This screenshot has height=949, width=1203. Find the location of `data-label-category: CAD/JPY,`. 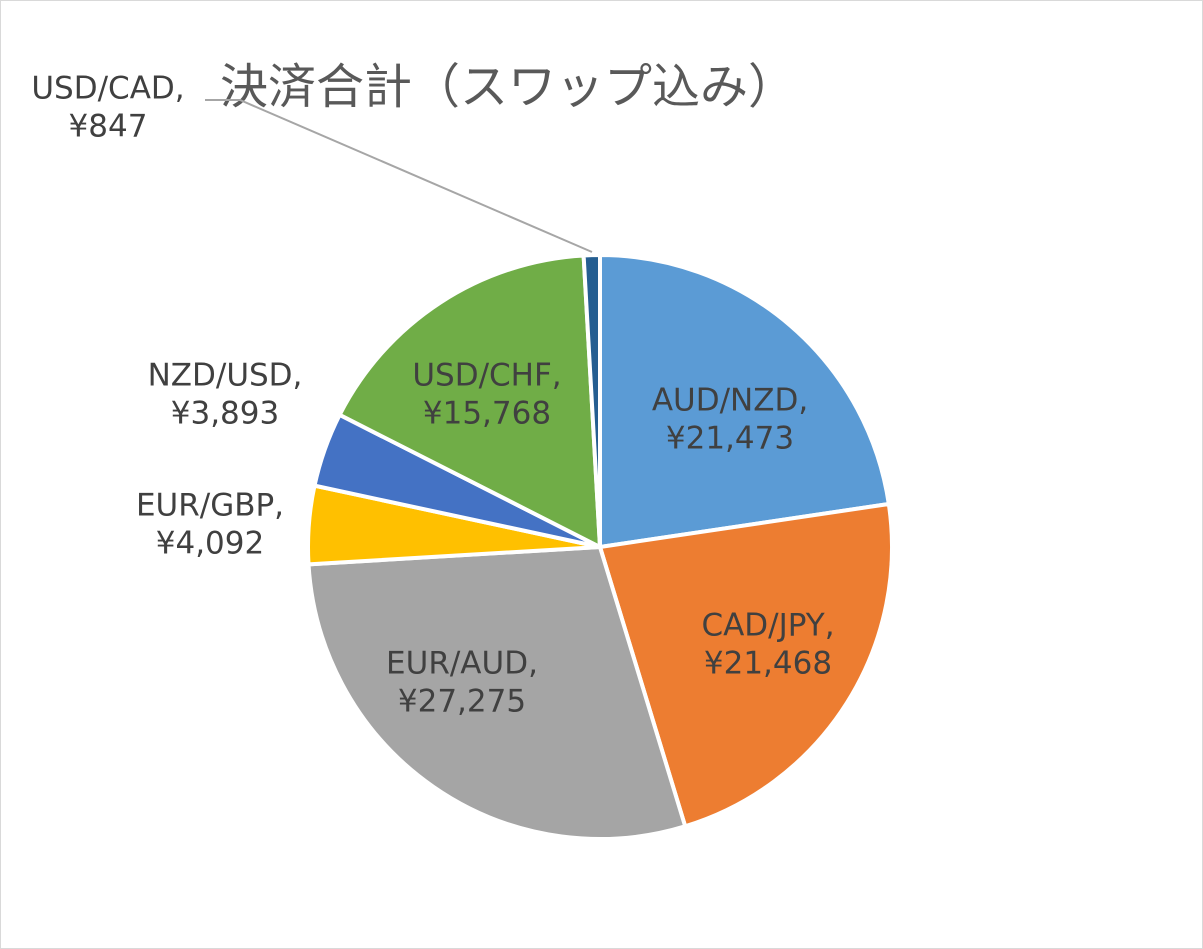

data-label-category: CAD/JPY, is located at coordinates (767, 626).